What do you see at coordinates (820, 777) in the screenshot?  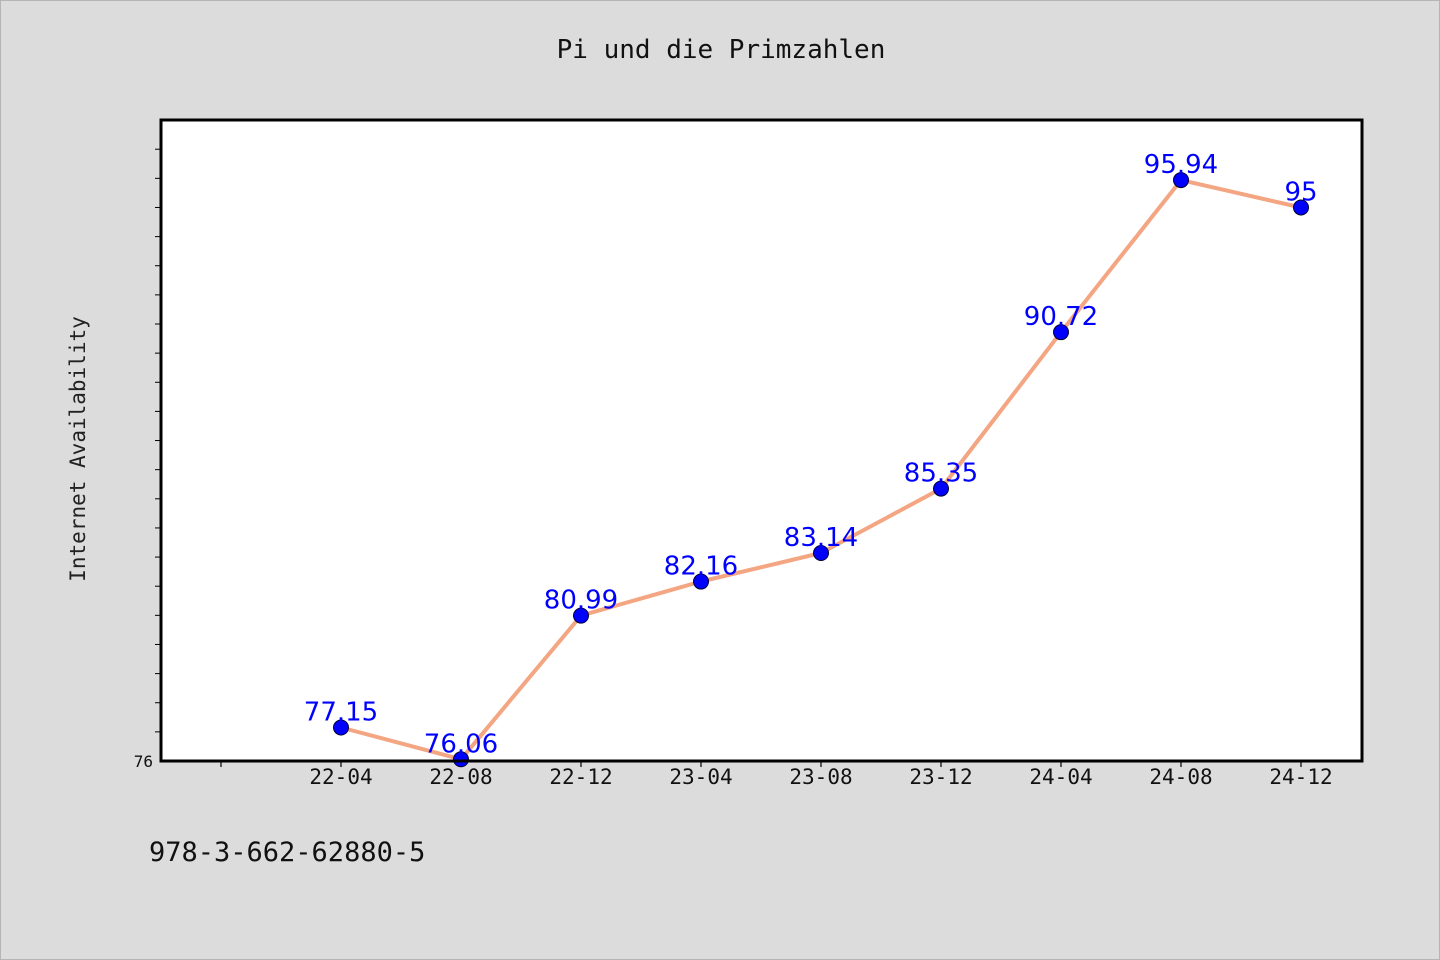 I see `x-tick-label: 23-08` at bounding box center [820, 777].